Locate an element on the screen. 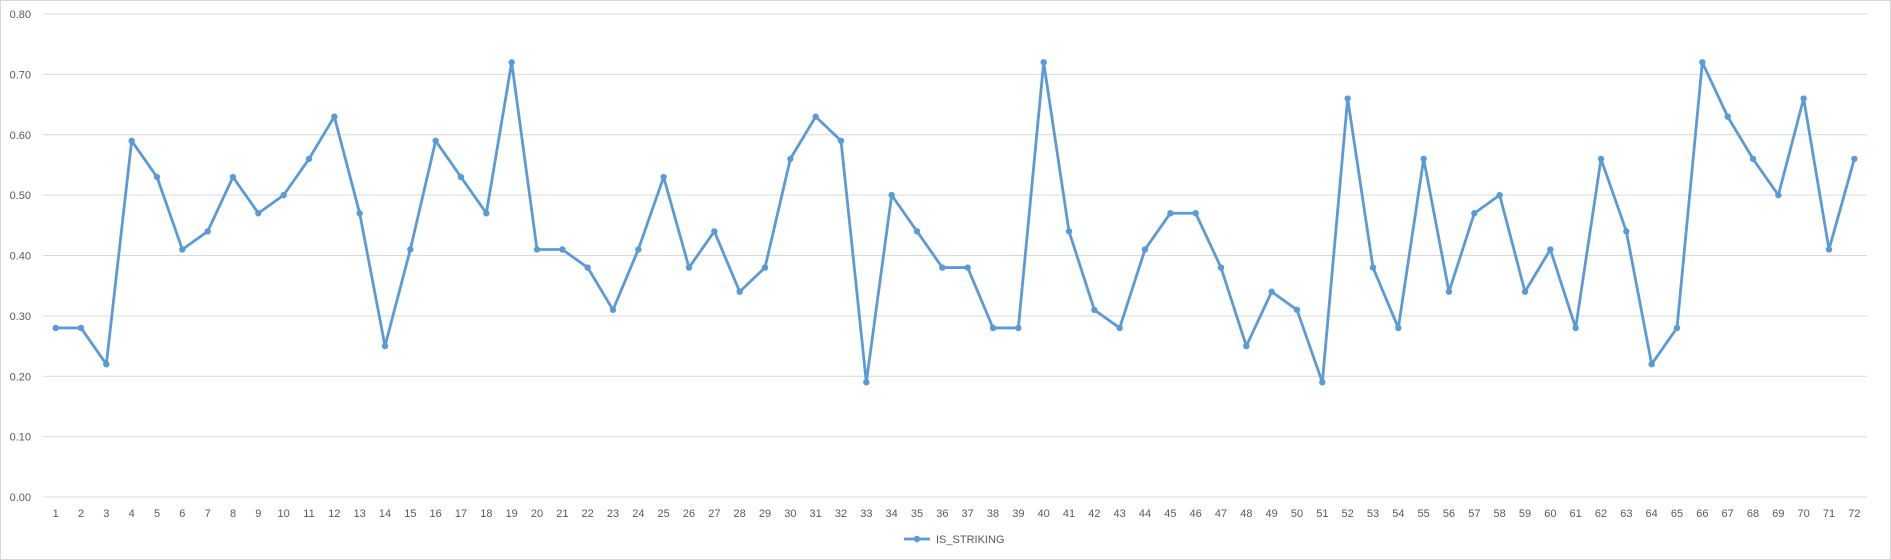  x-tick-label: 44 is located at coordinates (1145, 514).